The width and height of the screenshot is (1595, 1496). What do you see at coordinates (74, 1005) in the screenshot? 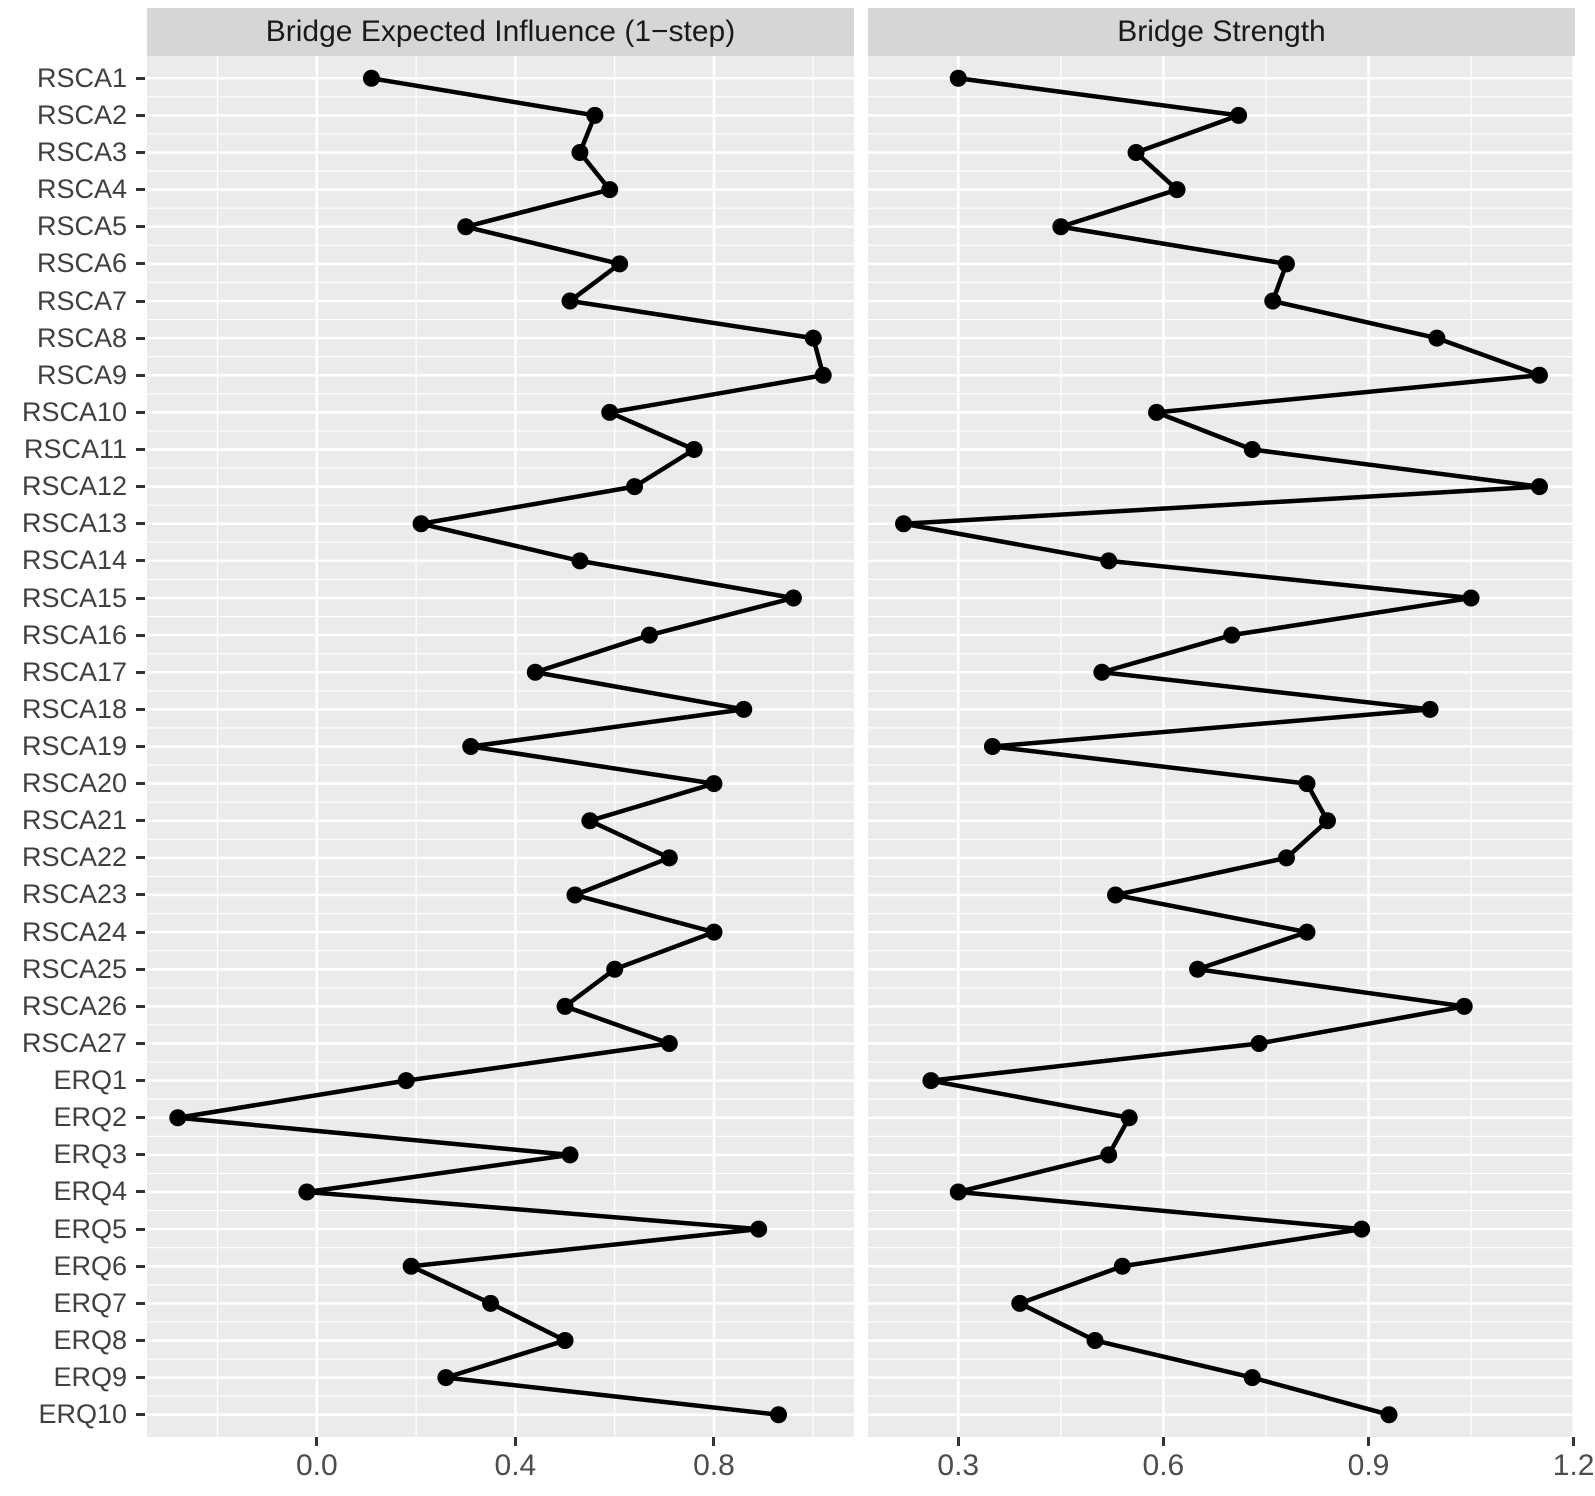
I see `y-axis-label: RSCA26` at bounding box center [74, 1005].